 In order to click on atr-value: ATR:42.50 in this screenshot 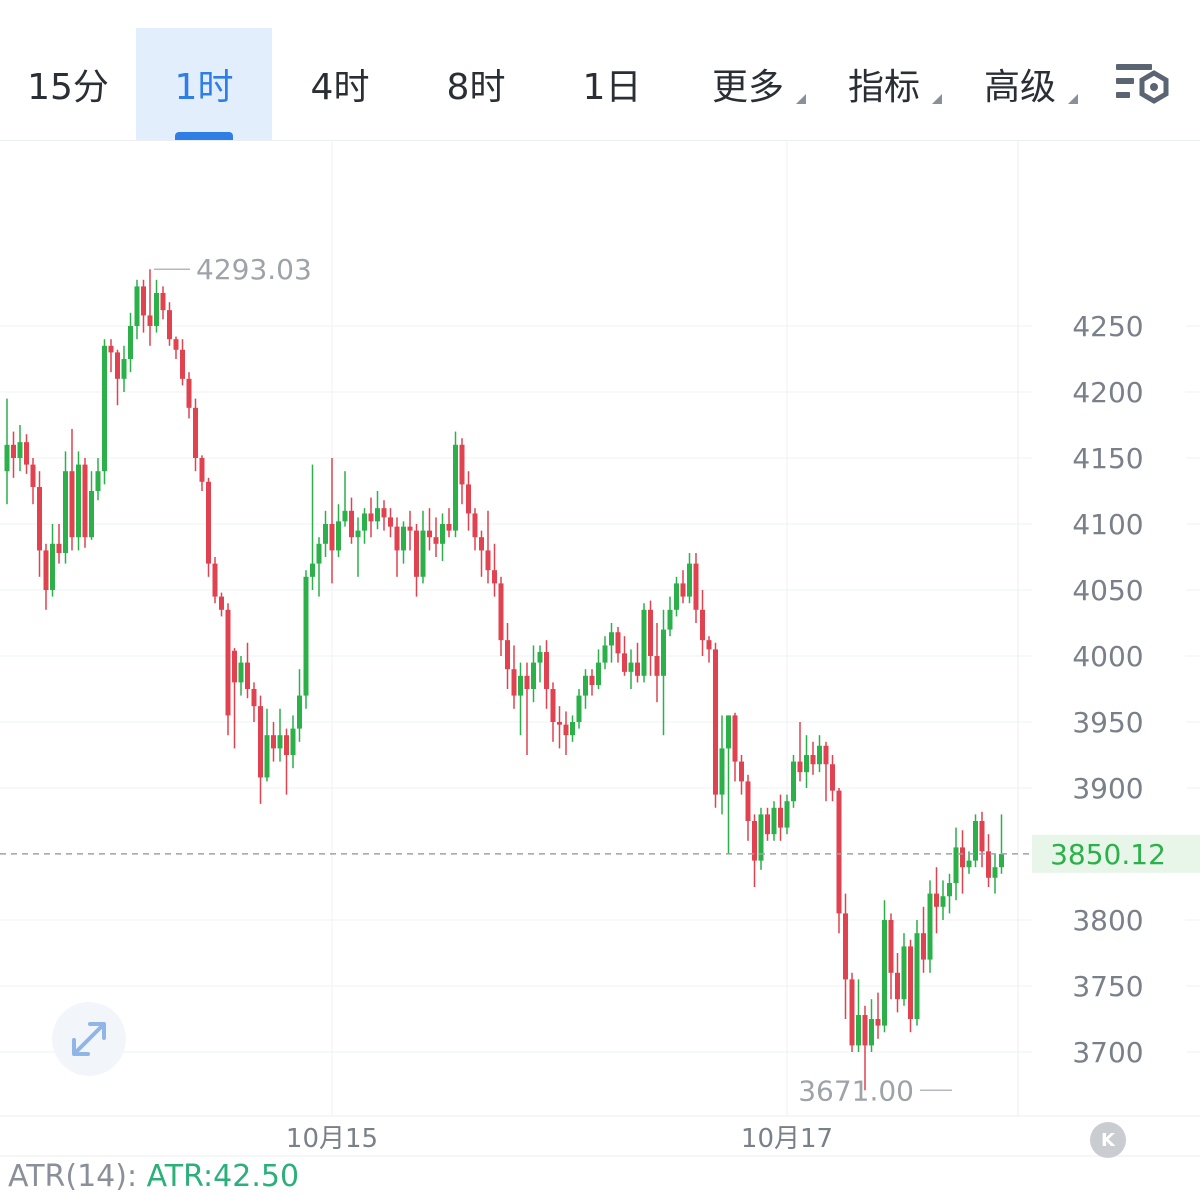, I will do `click(223, 1176)`.